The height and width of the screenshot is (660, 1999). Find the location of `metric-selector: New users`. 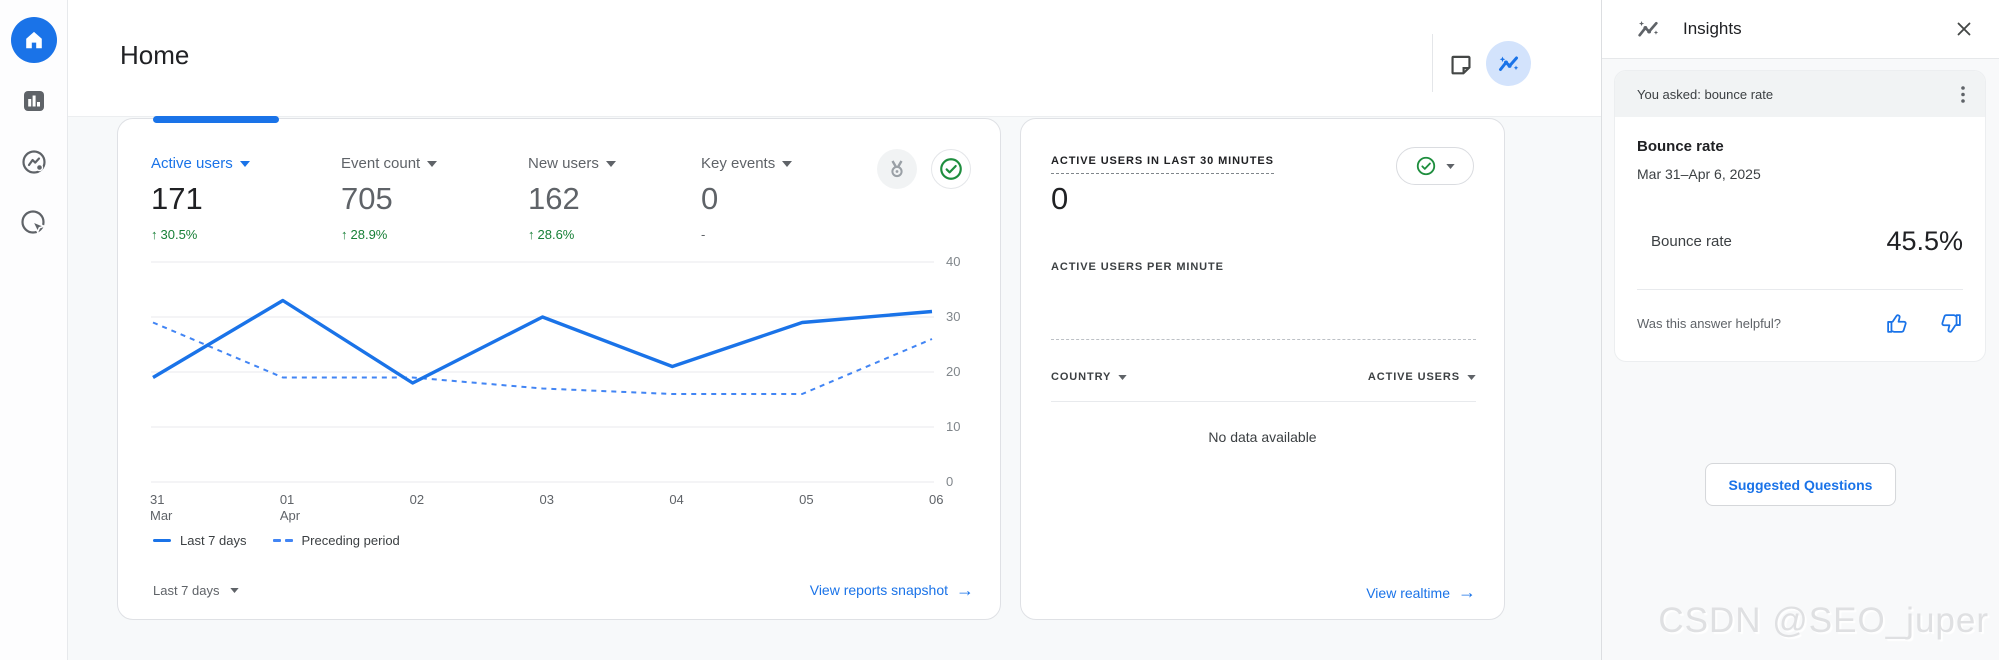

metric-selector: New users is located at coordinates (572, 163).